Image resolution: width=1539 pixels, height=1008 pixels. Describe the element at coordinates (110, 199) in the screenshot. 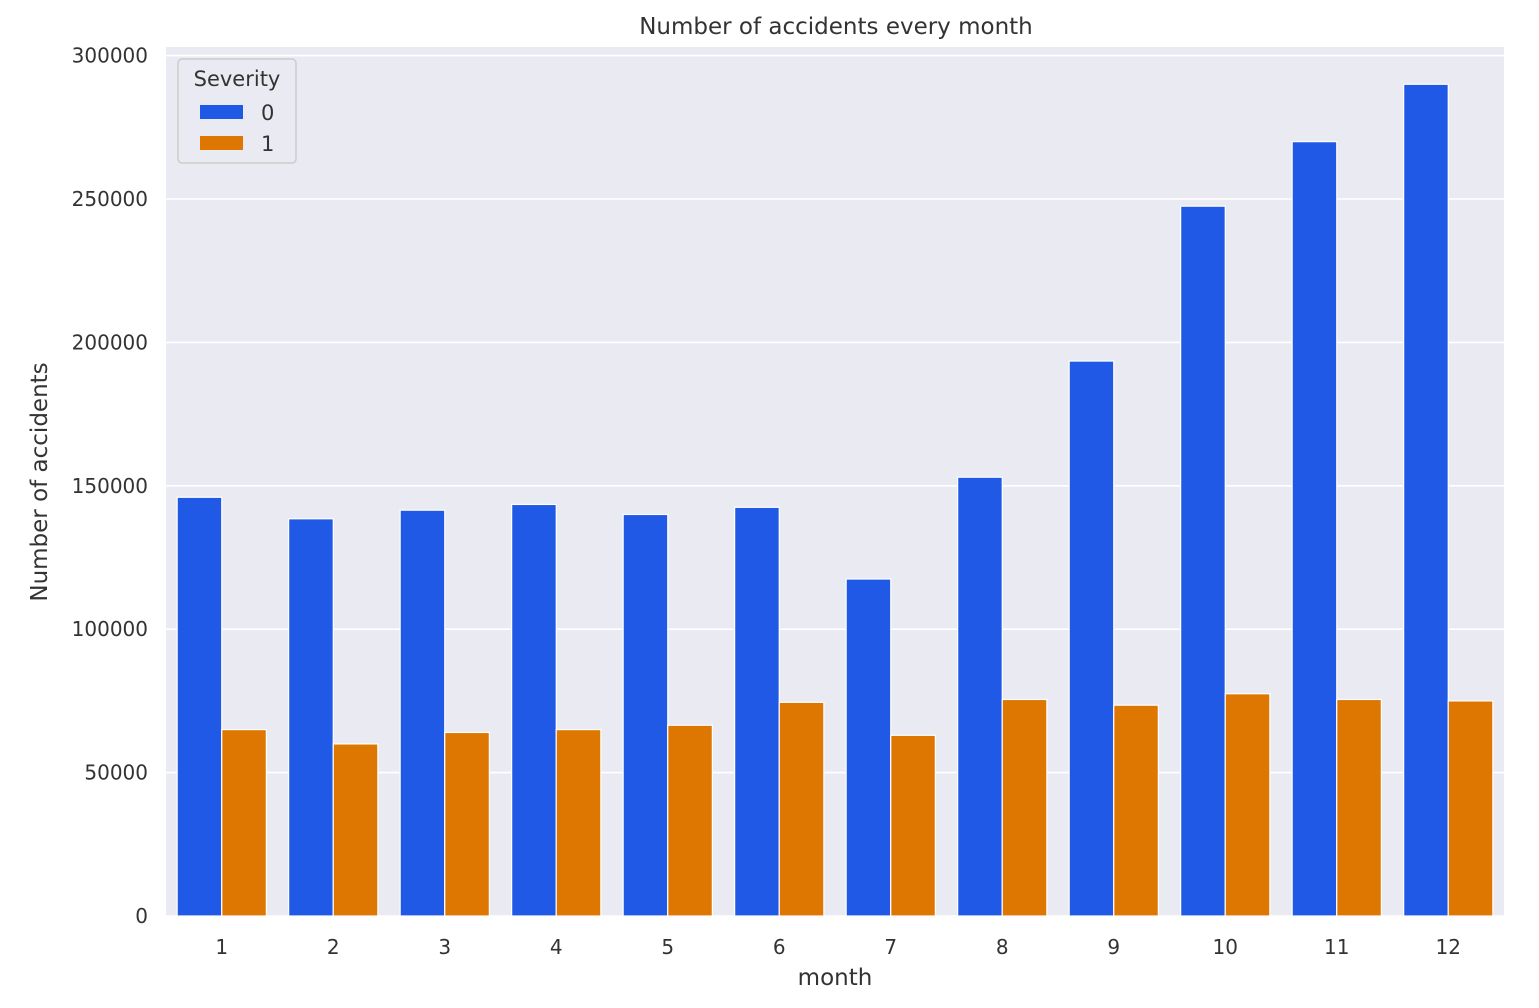

I see `y-tick-label: 250000` at that location.